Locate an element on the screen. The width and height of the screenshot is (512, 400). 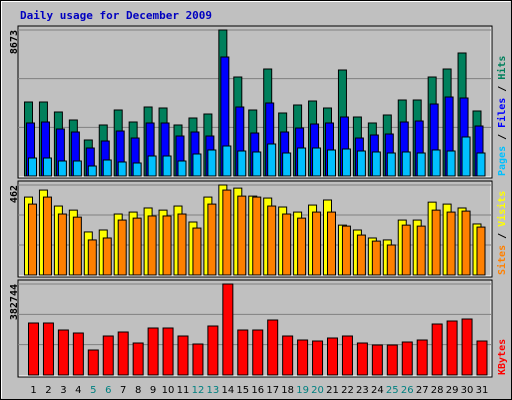
x-tick-label: 24 is located at coordinates (377, 390).